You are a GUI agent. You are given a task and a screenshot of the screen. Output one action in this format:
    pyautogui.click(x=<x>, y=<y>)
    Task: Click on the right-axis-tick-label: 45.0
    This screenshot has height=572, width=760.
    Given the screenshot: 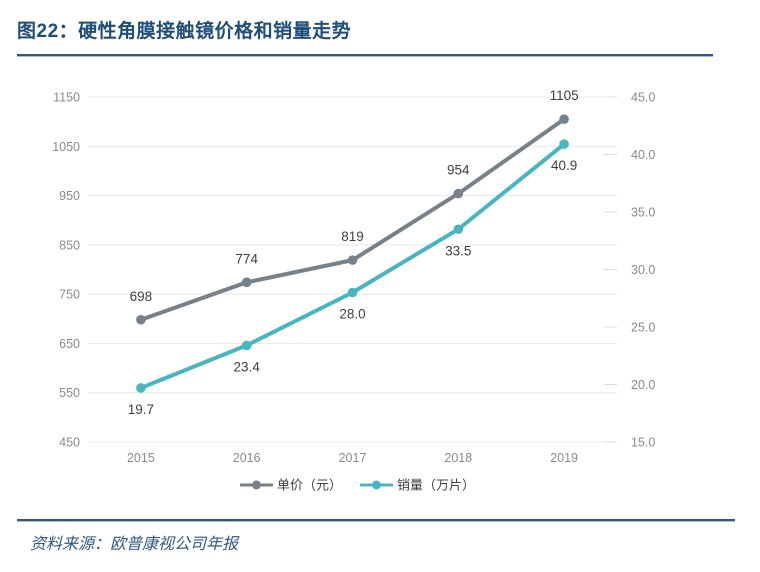 What is the action you would take?
    pyautogui.click(x=643, y=98)
    